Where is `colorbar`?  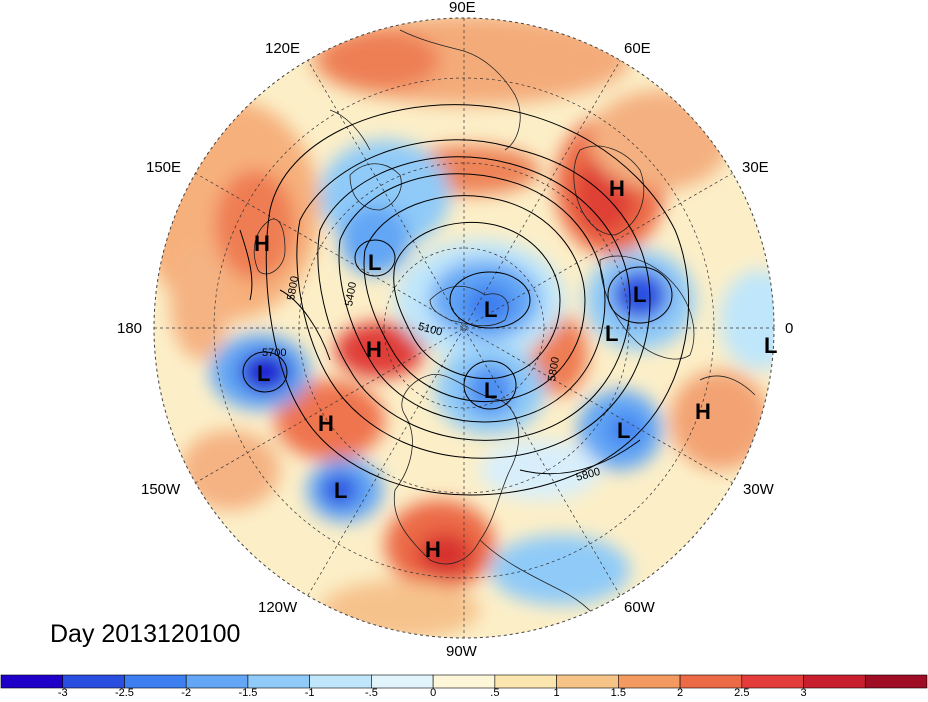 colorbar is located at coordinates (464, 681).